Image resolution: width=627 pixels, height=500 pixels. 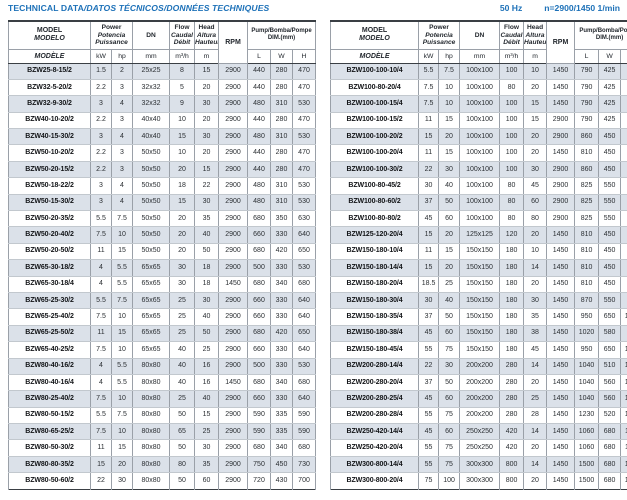 I want to click on col-header-flow: Flow Caudal Débit, so click(x=512, y=35).